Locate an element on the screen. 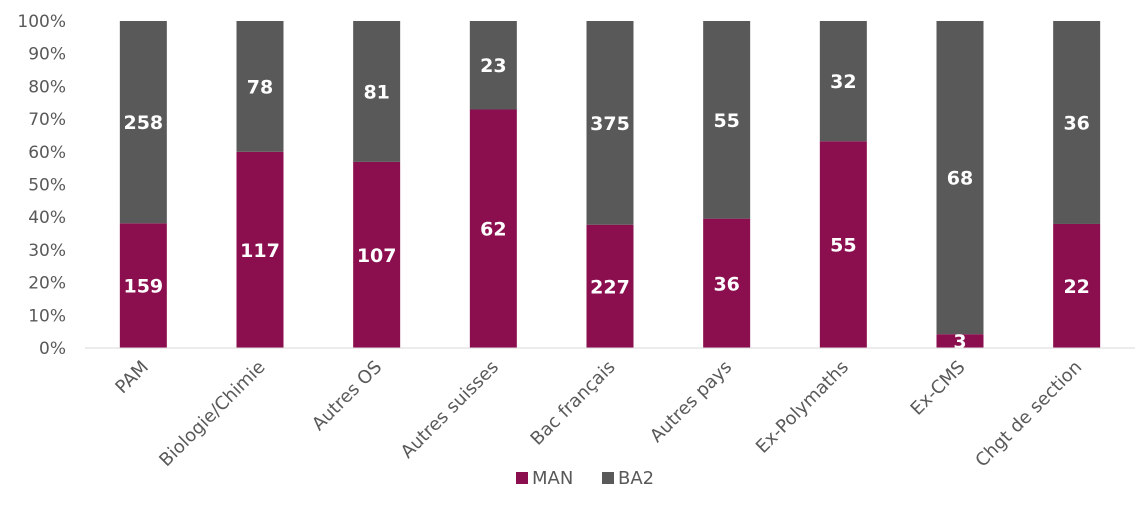  legend-swatch-man is located at coordinates (522, 478).